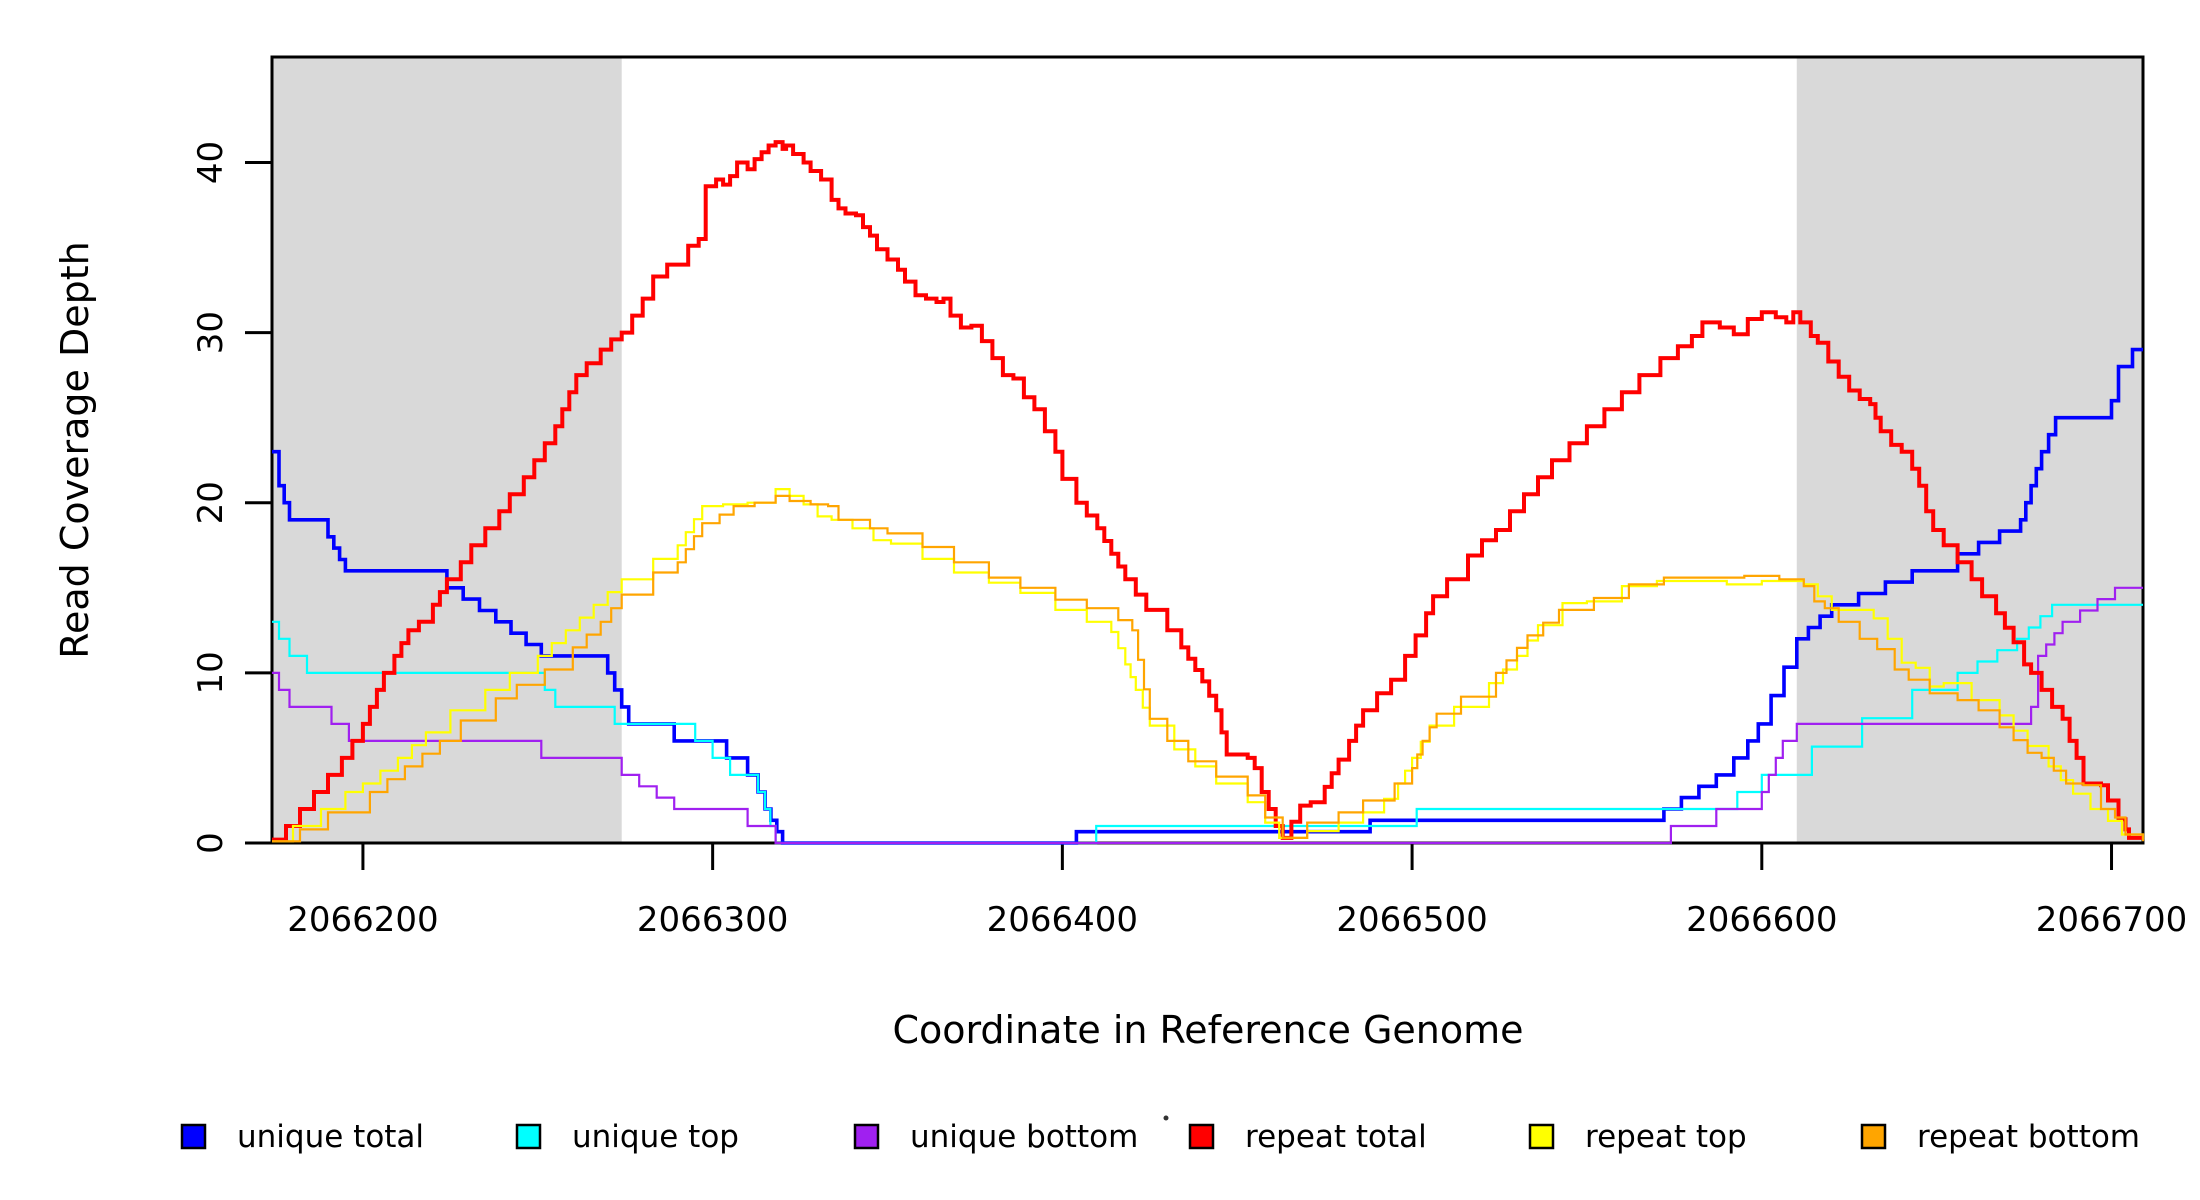  Describe the element at coordinates (211, 672) in the screenshot. I see `y-axis-tick-label: 10` at that location.